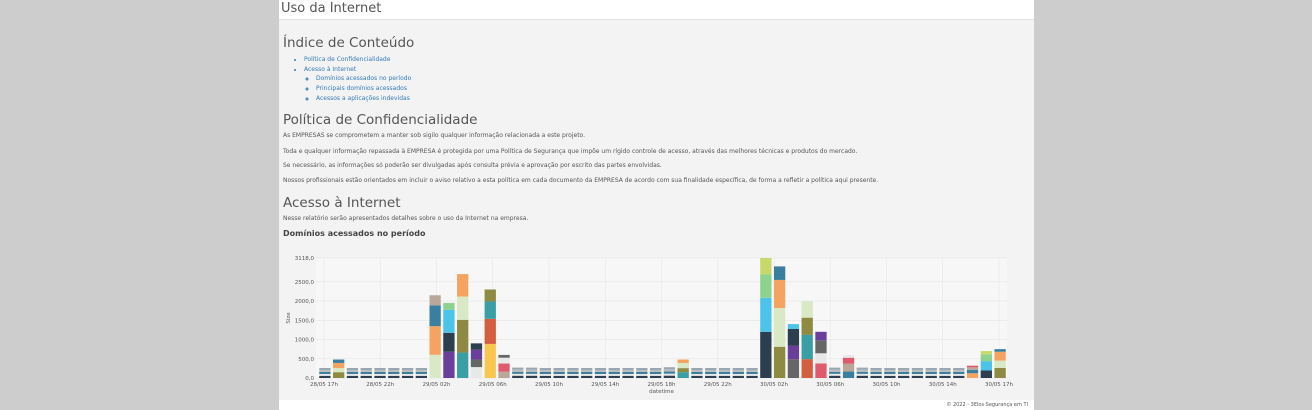 This screenshot has height=410, width=1312. I want to click on policy-title: Política de Confidencialidade, so click(380, 120).